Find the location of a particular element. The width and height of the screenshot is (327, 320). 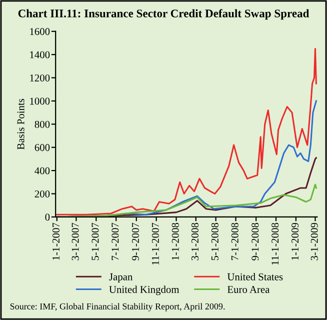

y-tick-label: 1000 is located at coordinates (40, 101).